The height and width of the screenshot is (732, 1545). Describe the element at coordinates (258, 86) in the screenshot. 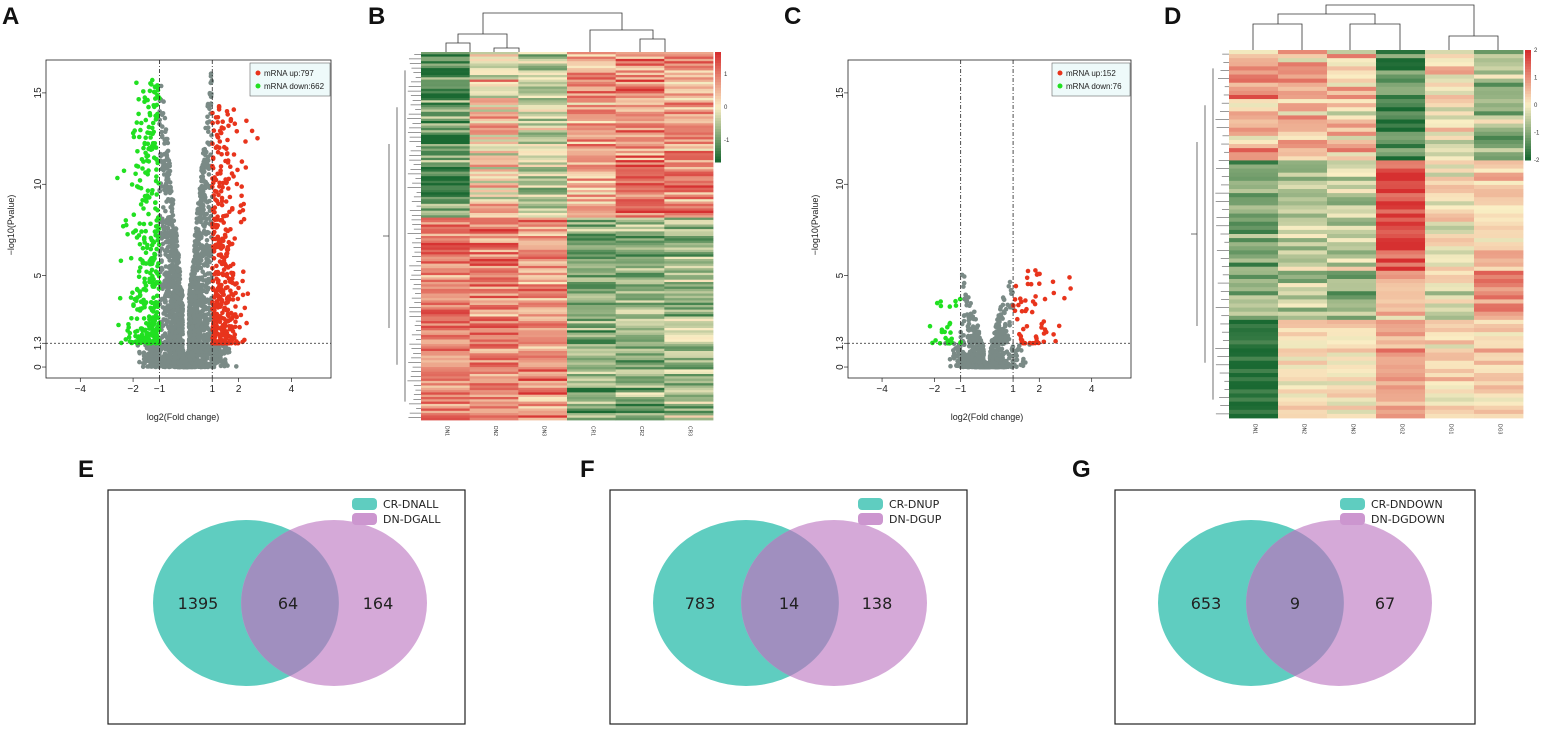

I see `legend-down-marker` at that location.